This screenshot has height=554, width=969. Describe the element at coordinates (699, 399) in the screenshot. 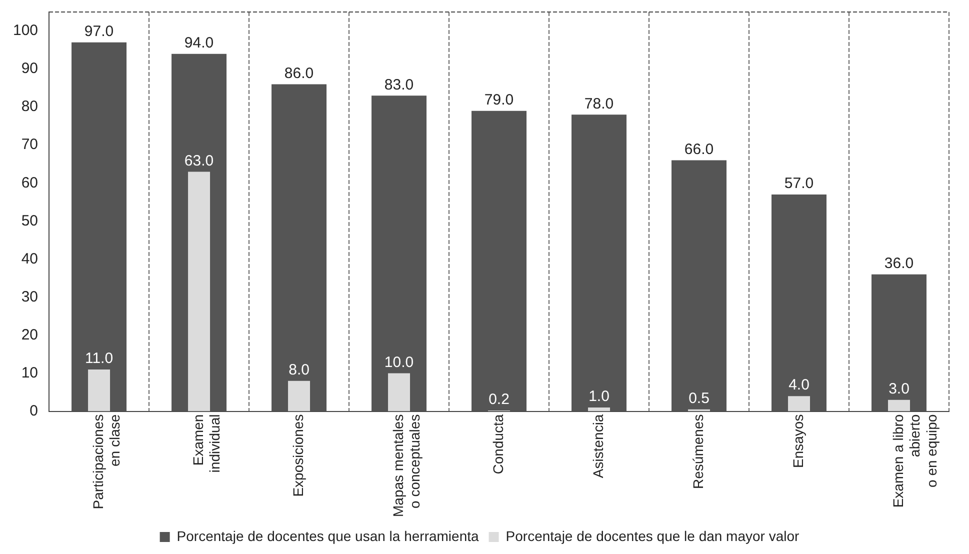

I see `text: 0.5` at that location.